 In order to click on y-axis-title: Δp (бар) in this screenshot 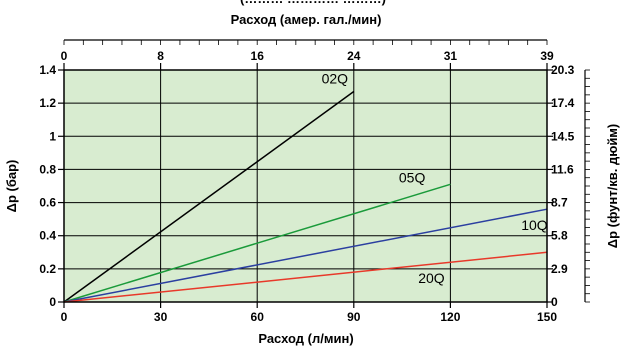, I will do `click(11, 186)`.